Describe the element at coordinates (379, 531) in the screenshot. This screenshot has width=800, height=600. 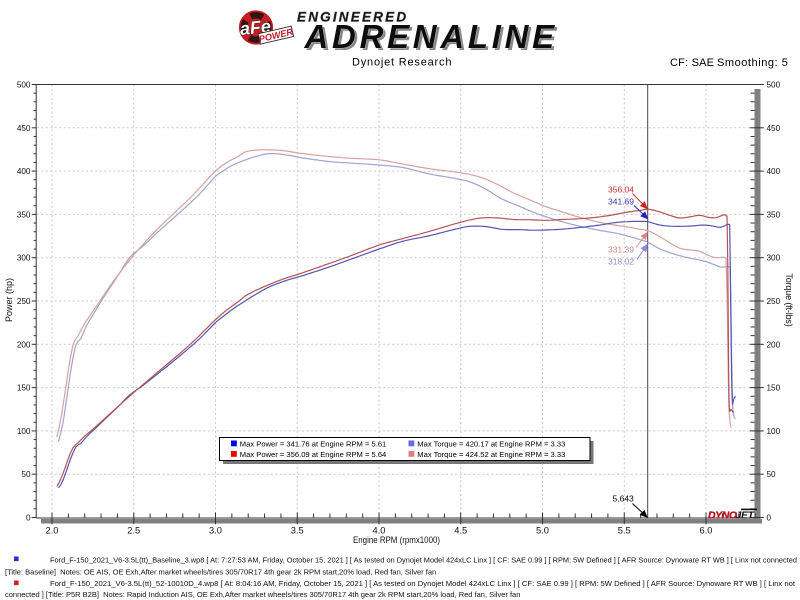
I see `svg-text: 4.0` at that location.